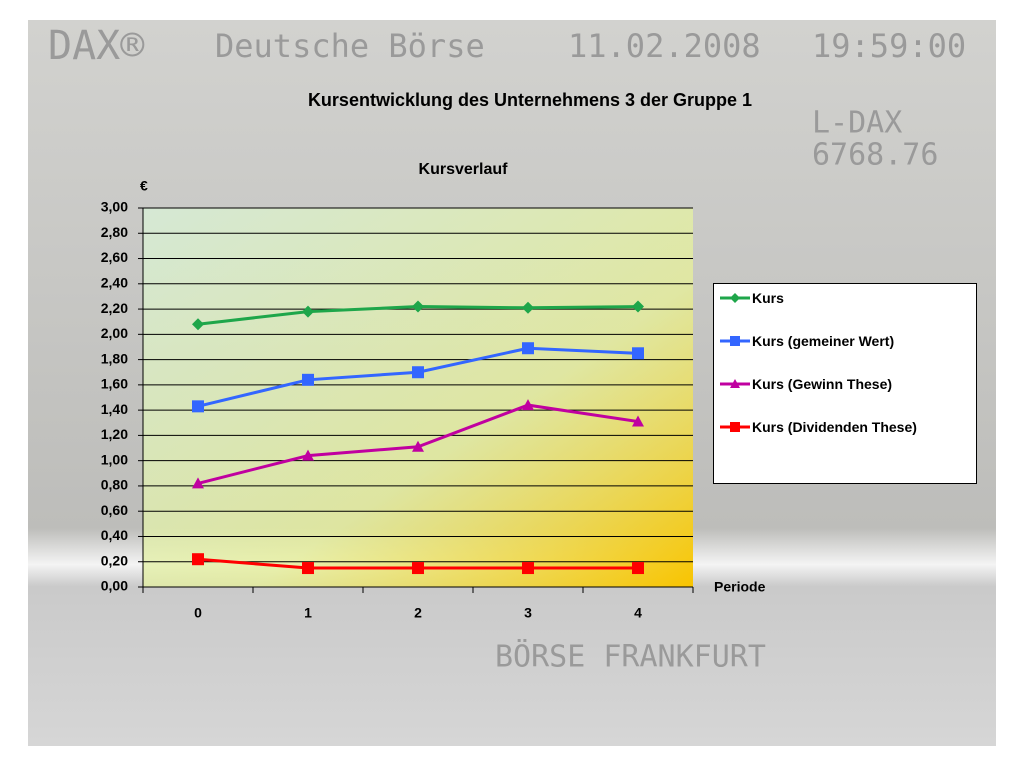 Image resolution: width=1024 pixels, height=768 pixels. Describe the element at coordinates (114, 485) in the screenshot. I see `y-tick-label: 0,80` at that location.